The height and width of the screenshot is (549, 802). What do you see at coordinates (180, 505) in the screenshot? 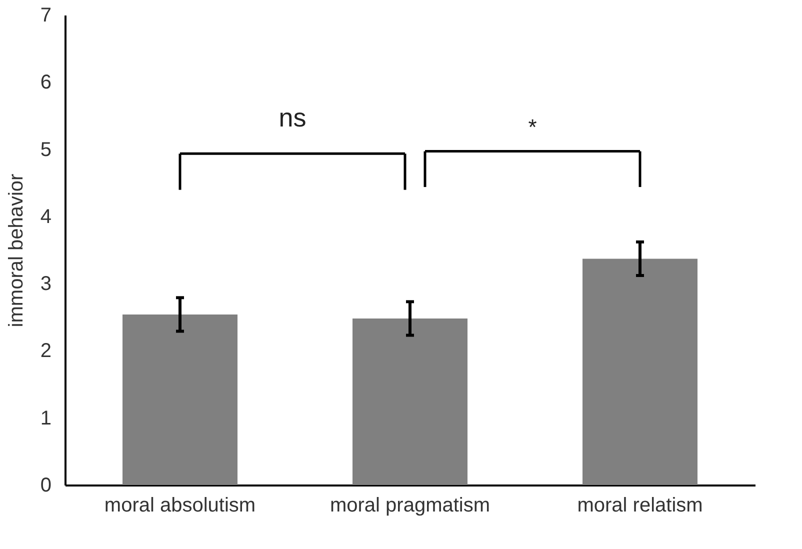
I see `x-tick-label: moral absolutism` at bounding box center [180, 505].